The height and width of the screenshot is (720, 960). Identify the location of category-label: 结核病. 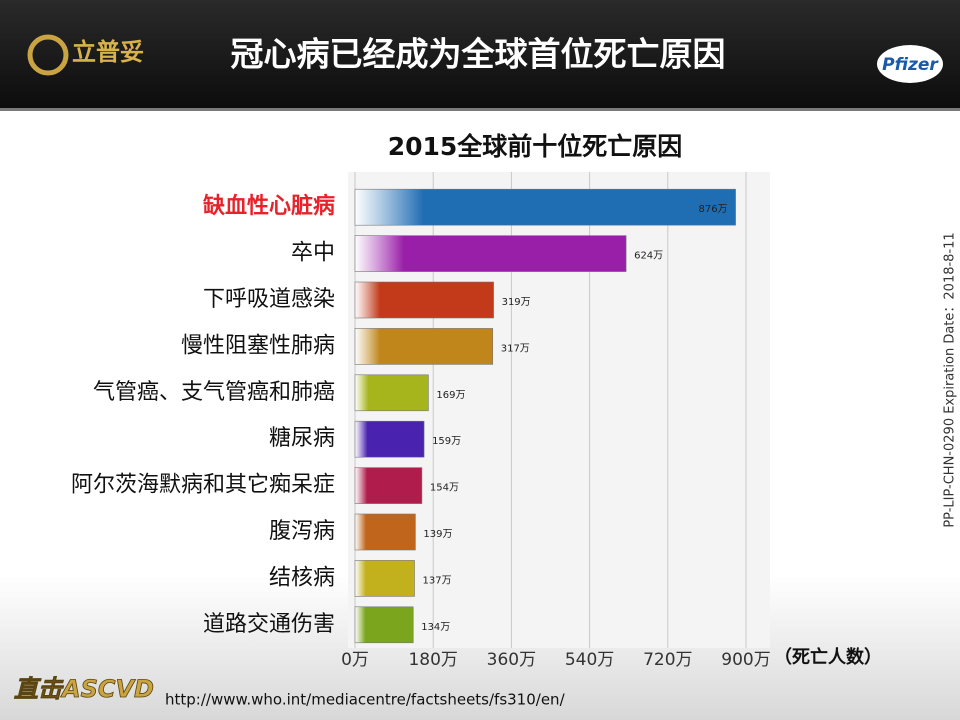
(302, 577).